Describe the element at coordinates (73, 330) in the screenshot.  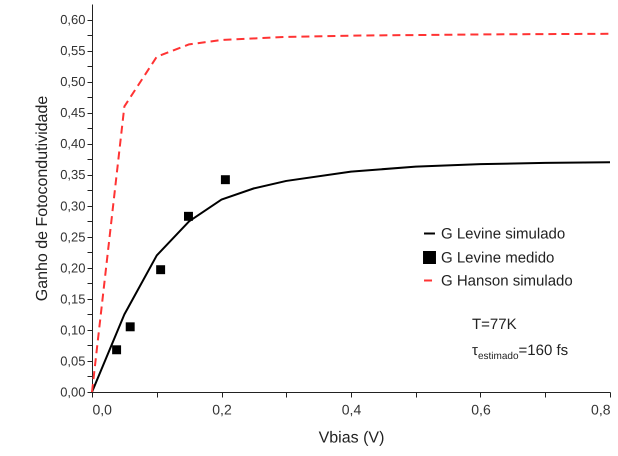
I see `y-tick-label: 0,10` at that location.